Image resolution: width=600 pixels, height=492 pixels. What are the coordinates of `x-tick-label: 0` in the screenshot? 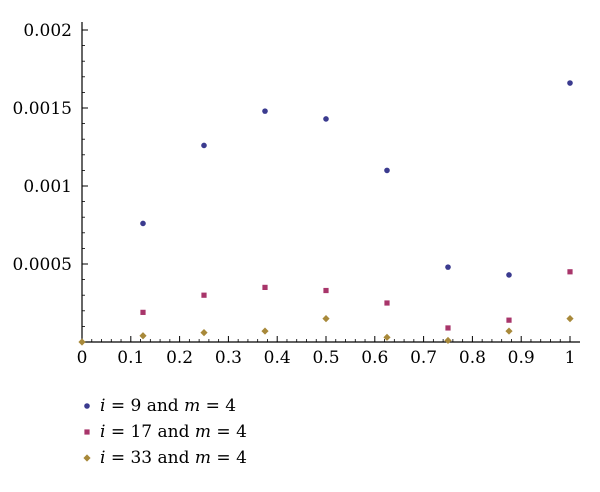 It's located at (82, 358).